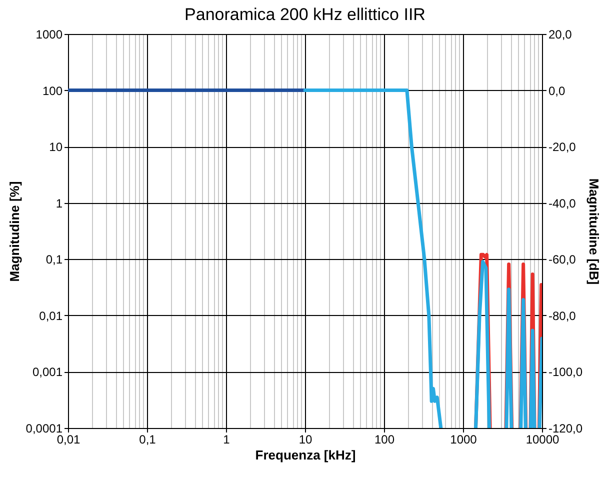 The height and width of the screenshot is (486, 613). What do you see at coordinates (305, 439) in the screenshot?
I see `x-tick-label: 10` at bounding box center [305, 439].